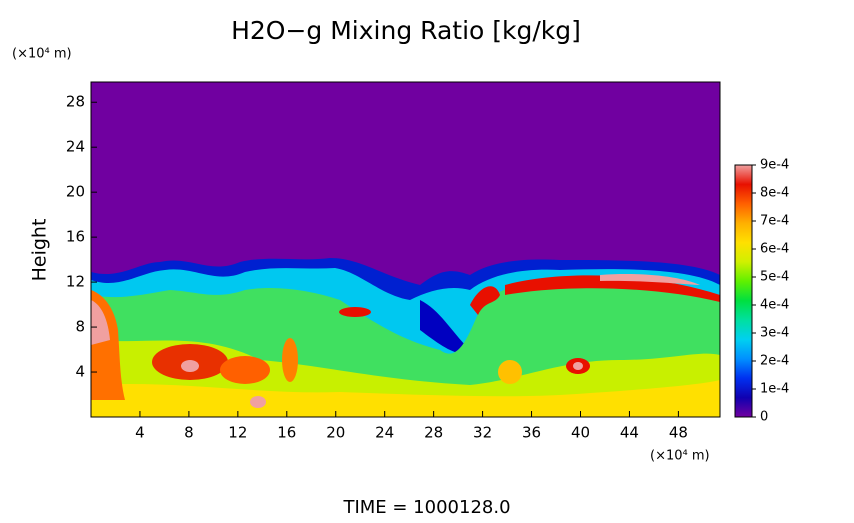 This screenshot has height=523, width=854. What do you see at coordinates (75, 192) in the screenshot?
I see `y-tick-label: 20` at bounding box center [75, 192].